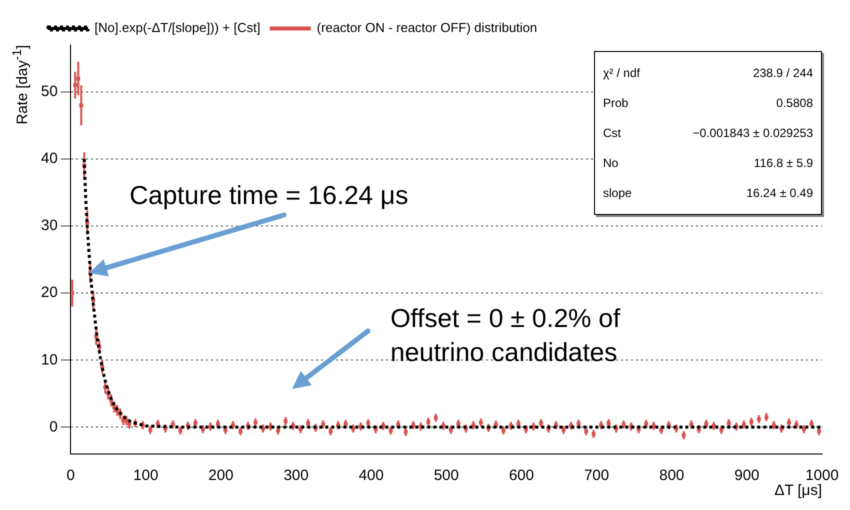 The height and width of the screenshot is (510, 850). Describe the element at coordinates (506, 335) in the screenshot. I see `annotation: Offset = 0 ± 0.2% of neutrino candidates` at that location.